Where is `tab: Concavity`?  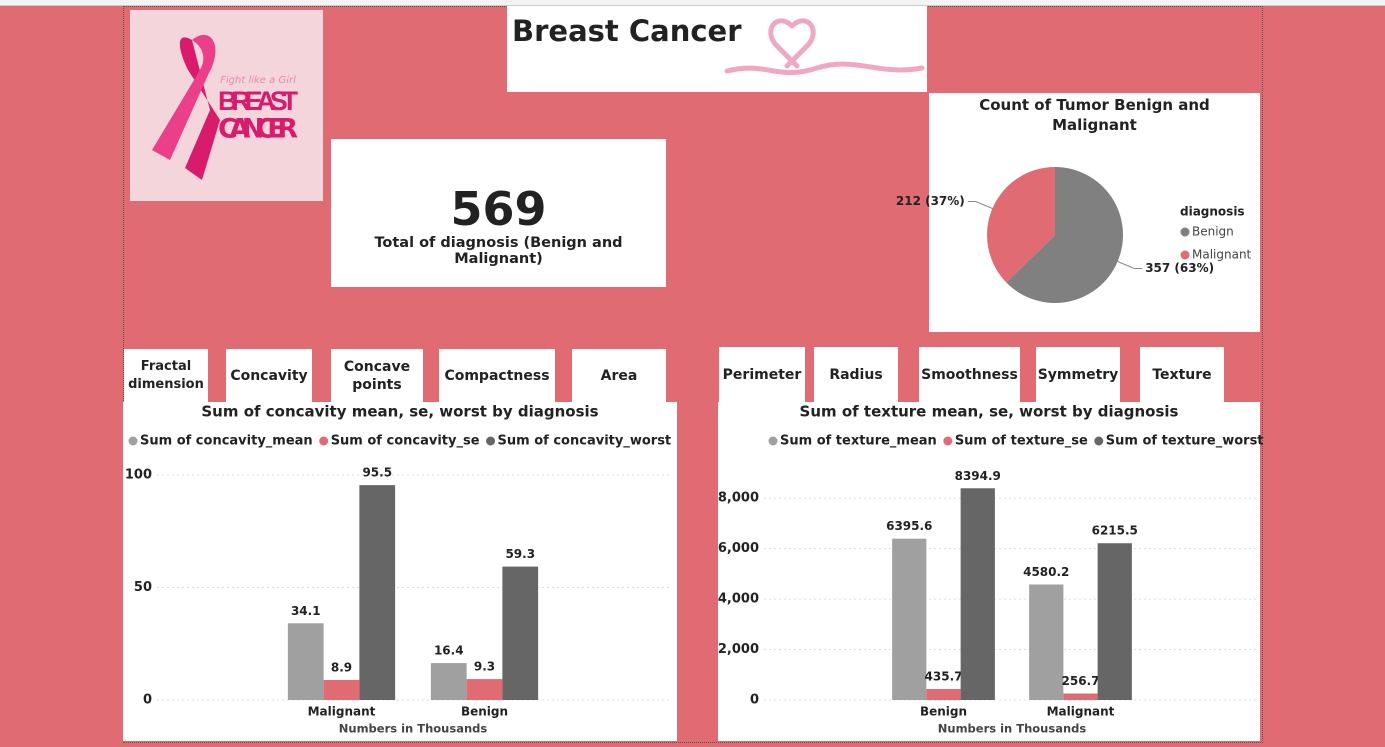
tab: Concavity is located at coordinates (269, 375).